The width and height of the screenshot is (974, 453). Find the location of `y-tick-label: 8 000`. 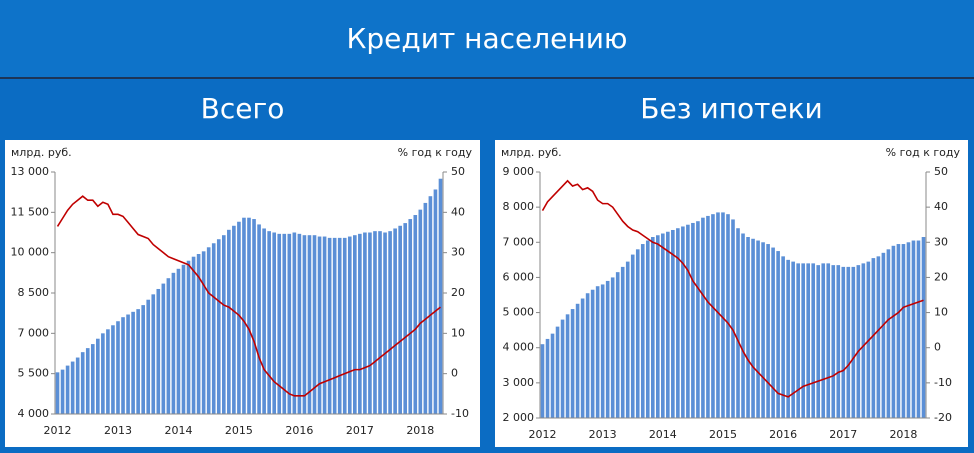

y-tick-label: 8 000 is located at coordinates (519, 206).